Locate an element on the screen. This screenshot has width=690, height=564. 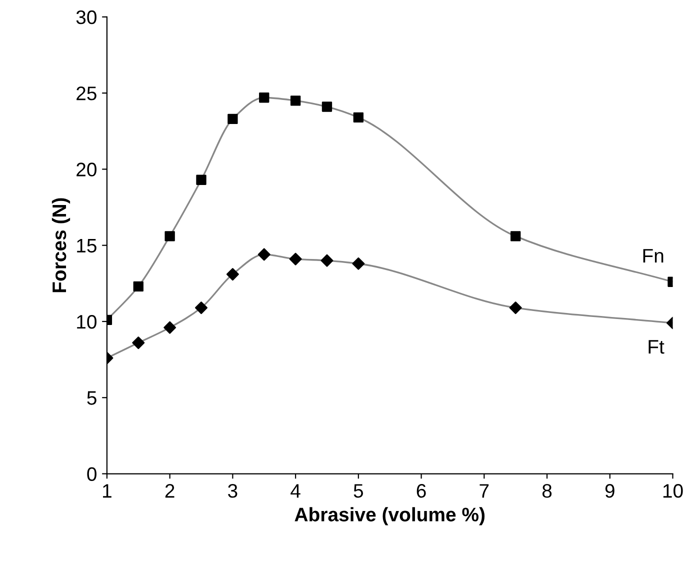
x-tick-label: 3 is located at coordinates (233, 491).